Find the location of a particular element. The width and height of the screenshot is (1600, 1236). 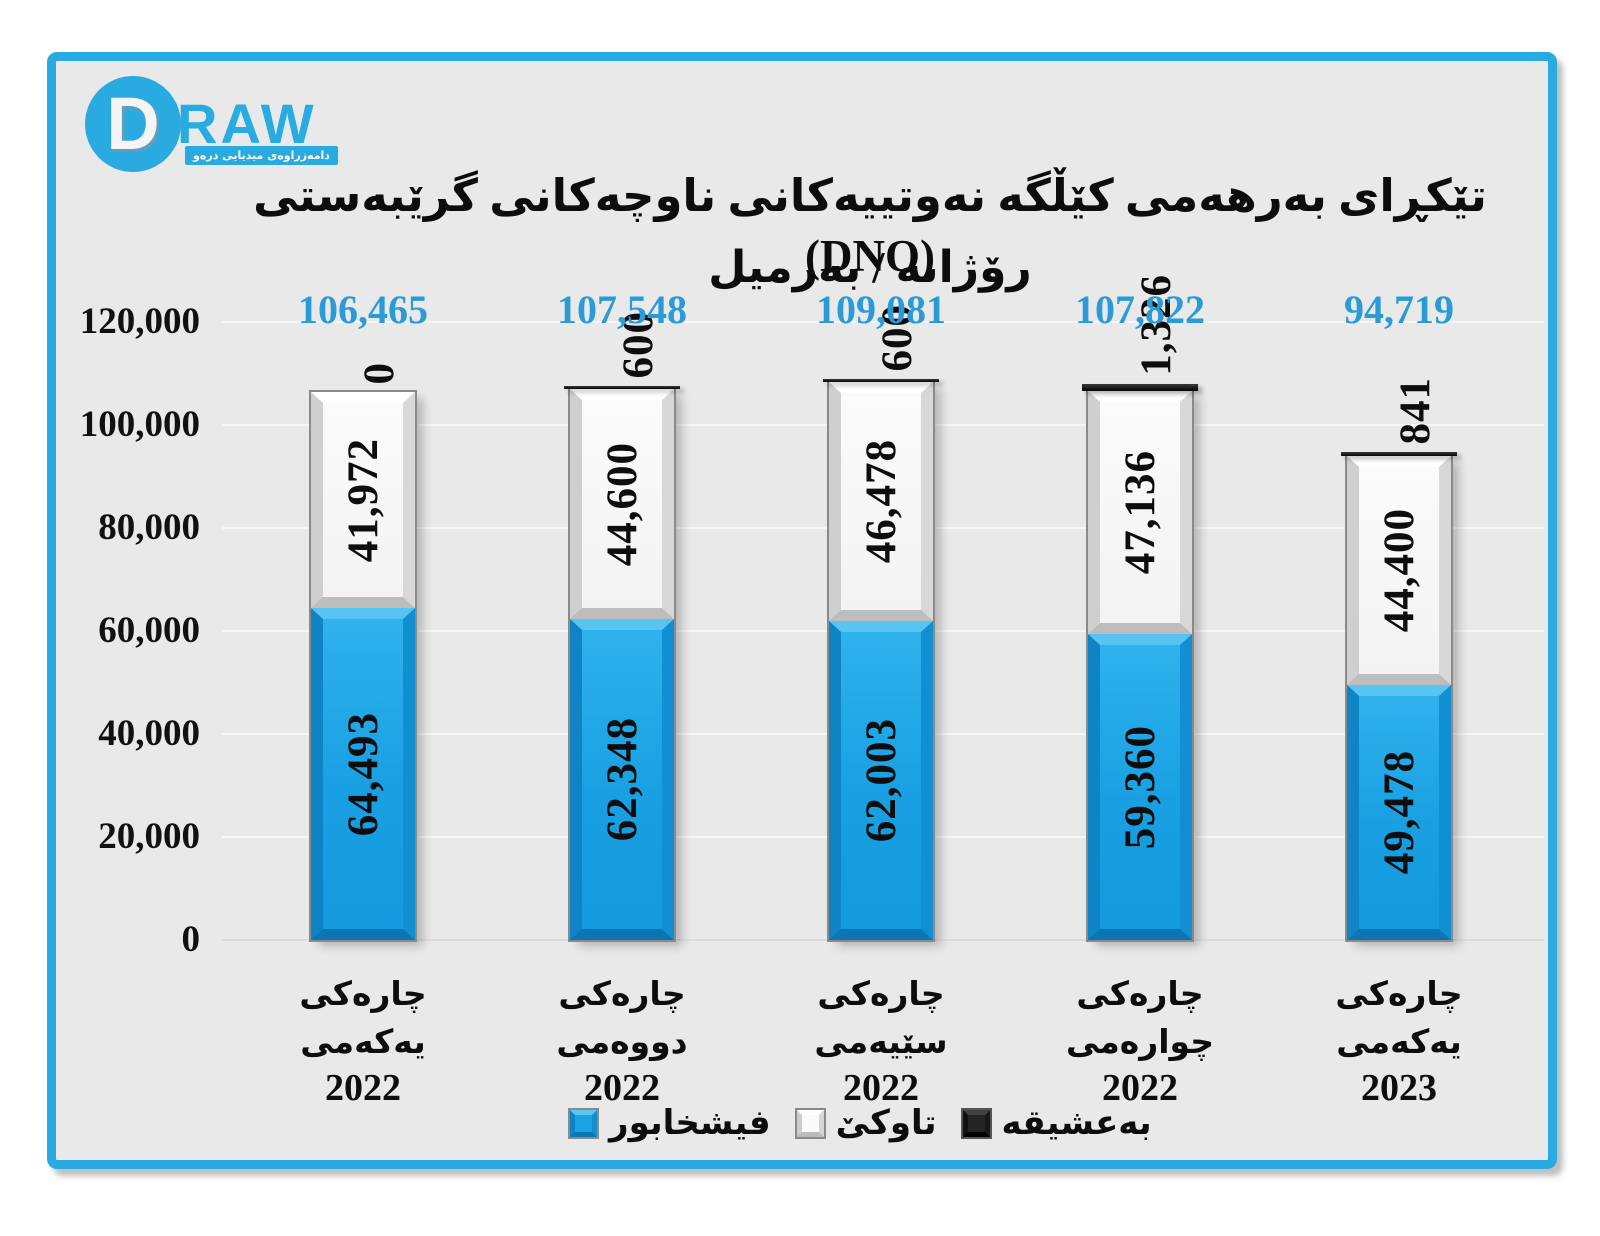

bar-value-fishkhabur: 64,493 is located at coordinates (363, 774).